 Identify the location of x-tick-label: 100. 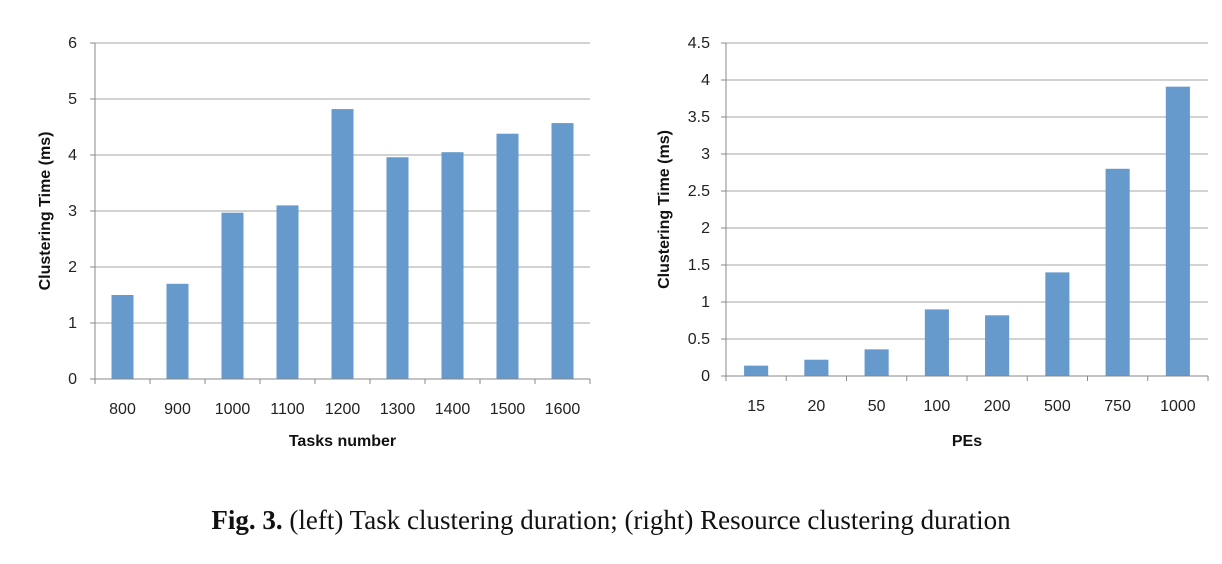
(937, 406).